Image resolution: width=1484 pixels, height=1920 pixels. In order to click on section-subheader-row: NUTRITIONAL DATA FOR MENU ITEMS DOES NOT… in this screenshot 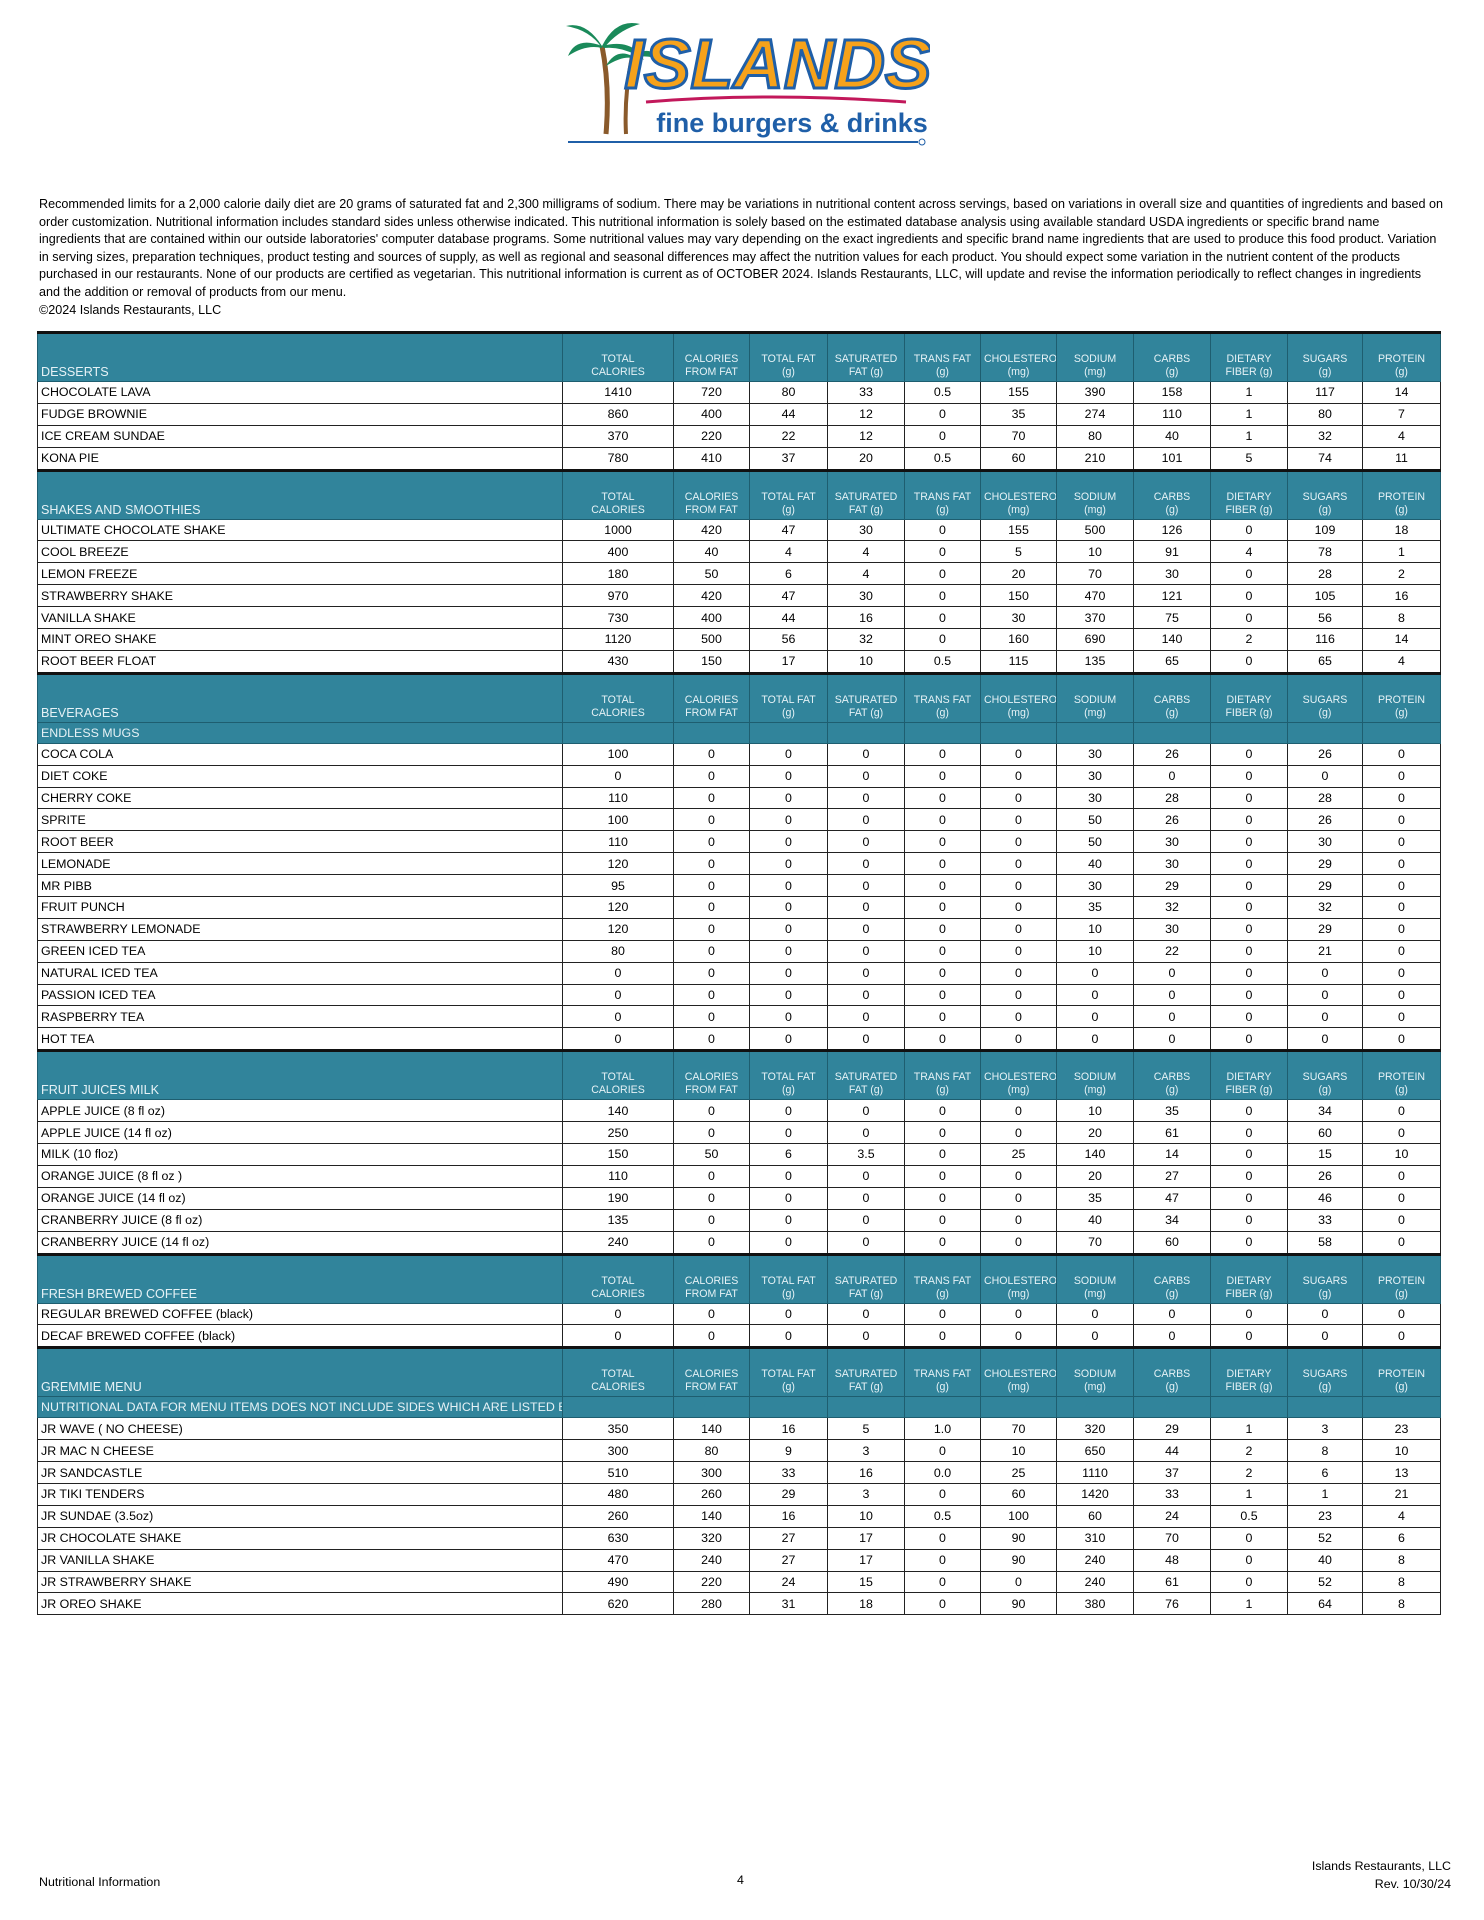, I will do `click(739, 1407)`.